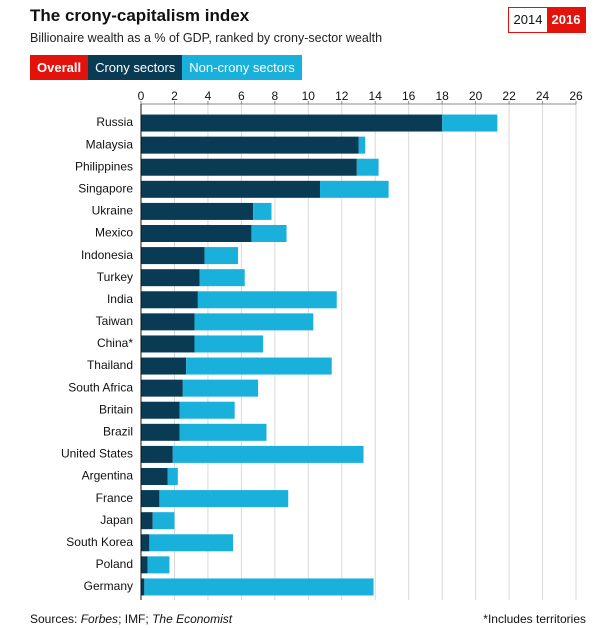  I want to click on x-tick-label: 10, so click(309, 96).